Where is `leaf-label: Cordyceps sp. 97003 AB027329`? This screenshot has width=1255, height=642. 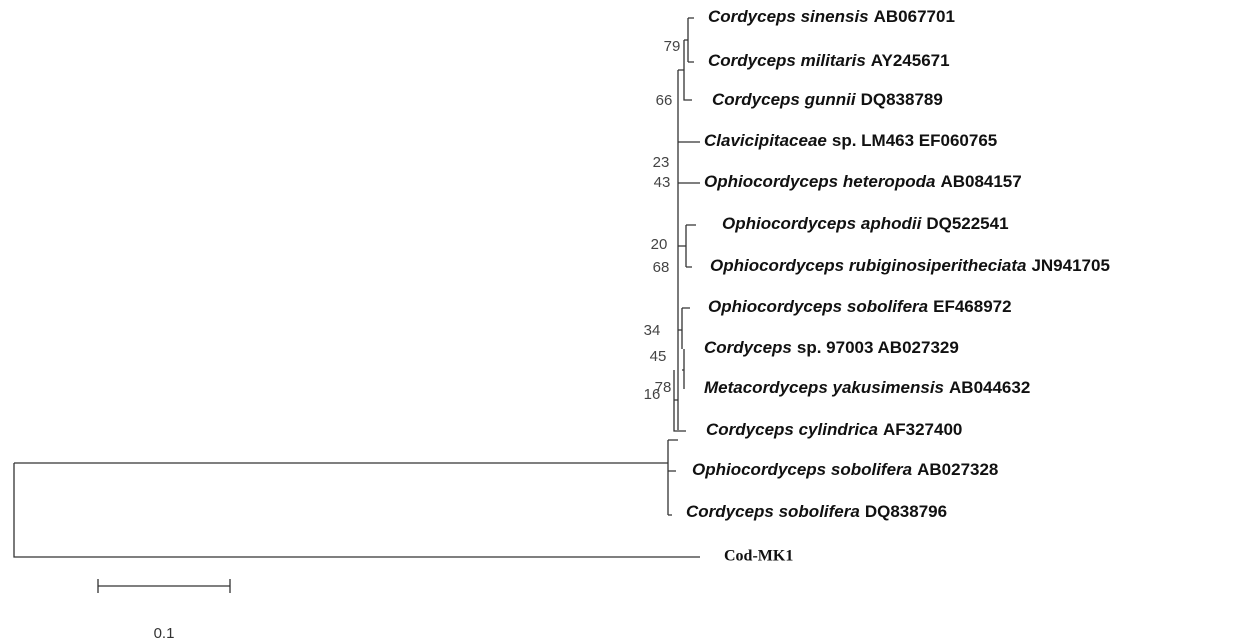 leaf-label: Cordyceps sp. 97003 AB027329 is located at coordinates (831, 347).